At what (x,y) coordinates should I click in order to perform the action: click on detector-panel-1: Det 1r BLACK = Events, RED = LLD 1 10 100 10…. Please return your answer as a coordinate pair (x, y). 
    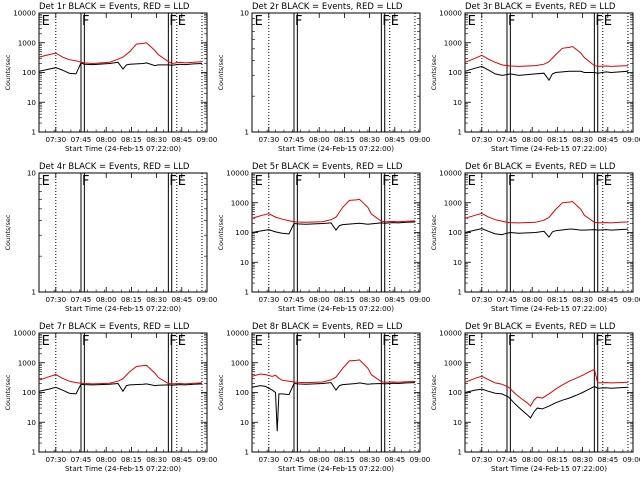
    Looking at the image, I should click on (111, 77).